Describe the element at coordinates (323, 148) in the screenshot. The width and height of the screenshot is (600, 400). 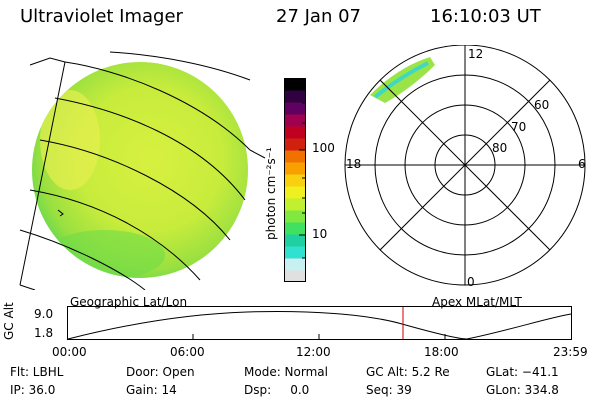
I see `colorbar-tick-100: 100` at that location.